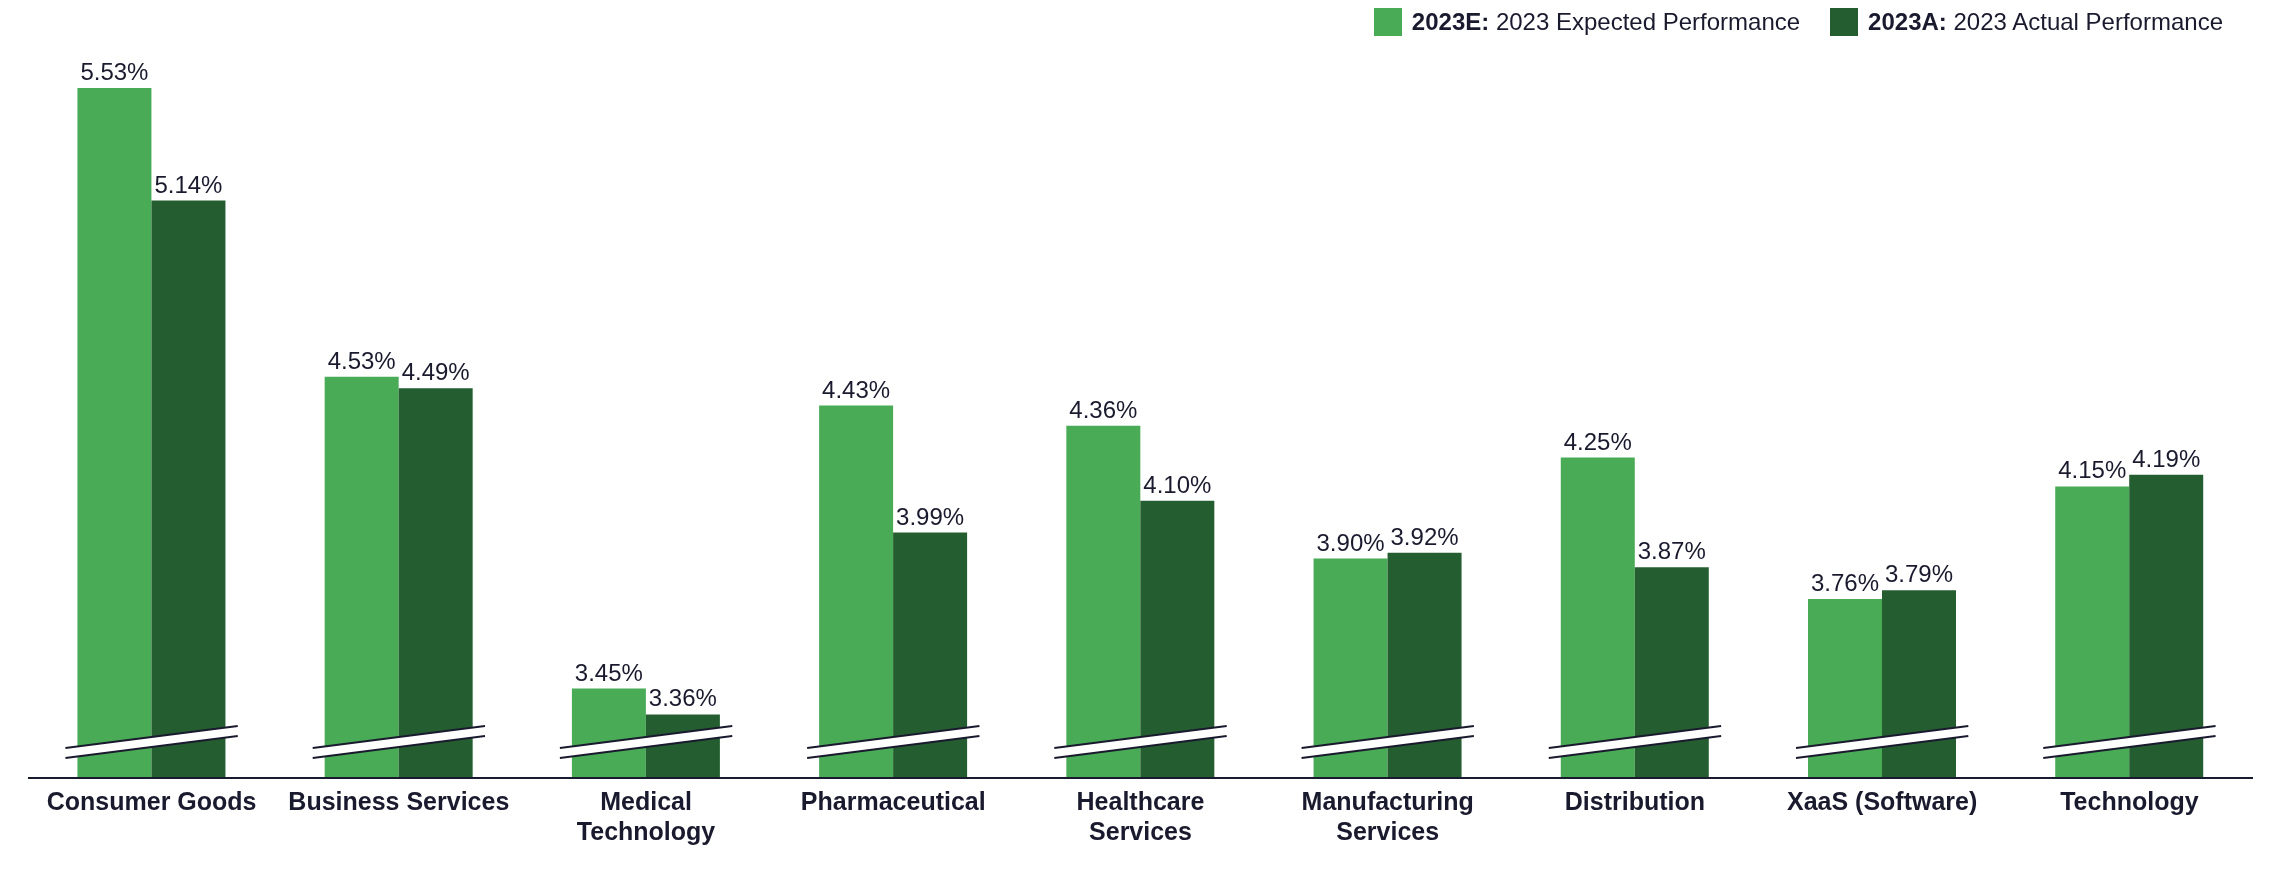  Describe the element at coordinates (435, 372) in the screenshot. I see `data-label: 4.49%` at that location.